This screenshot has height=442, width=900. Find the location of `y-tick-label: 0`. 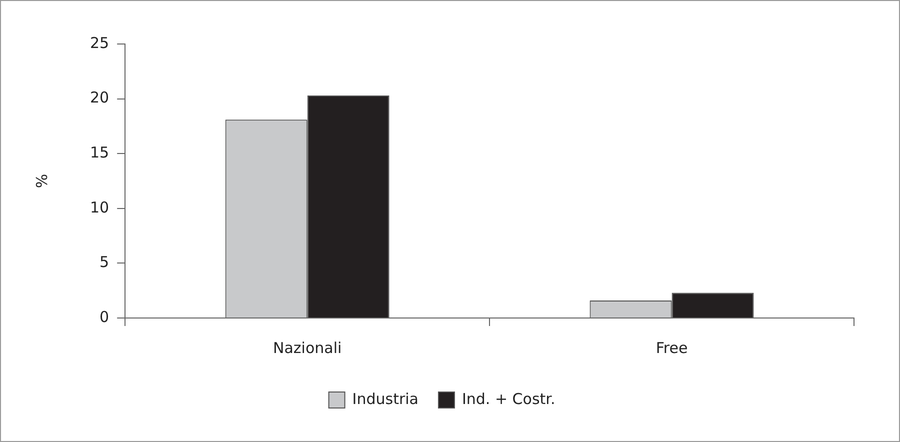

y-tick-label: 0 is located at coordinates (105, 317).